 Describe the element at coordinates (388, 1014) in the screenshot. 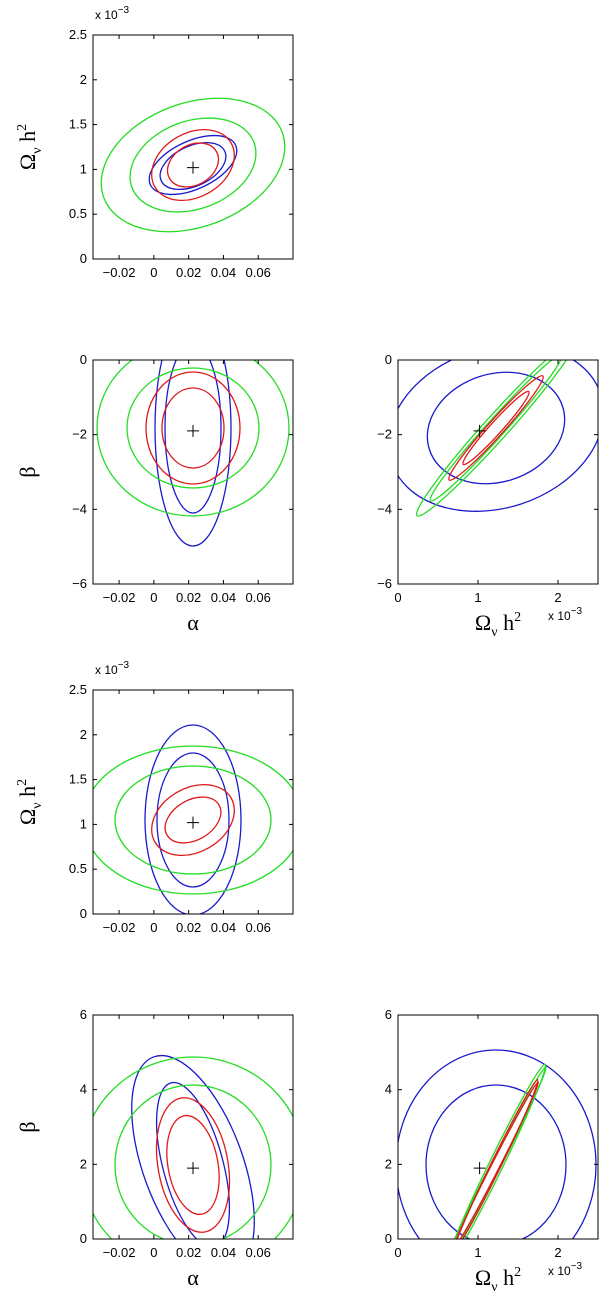

I see `y-tick-label: 6` at that location.